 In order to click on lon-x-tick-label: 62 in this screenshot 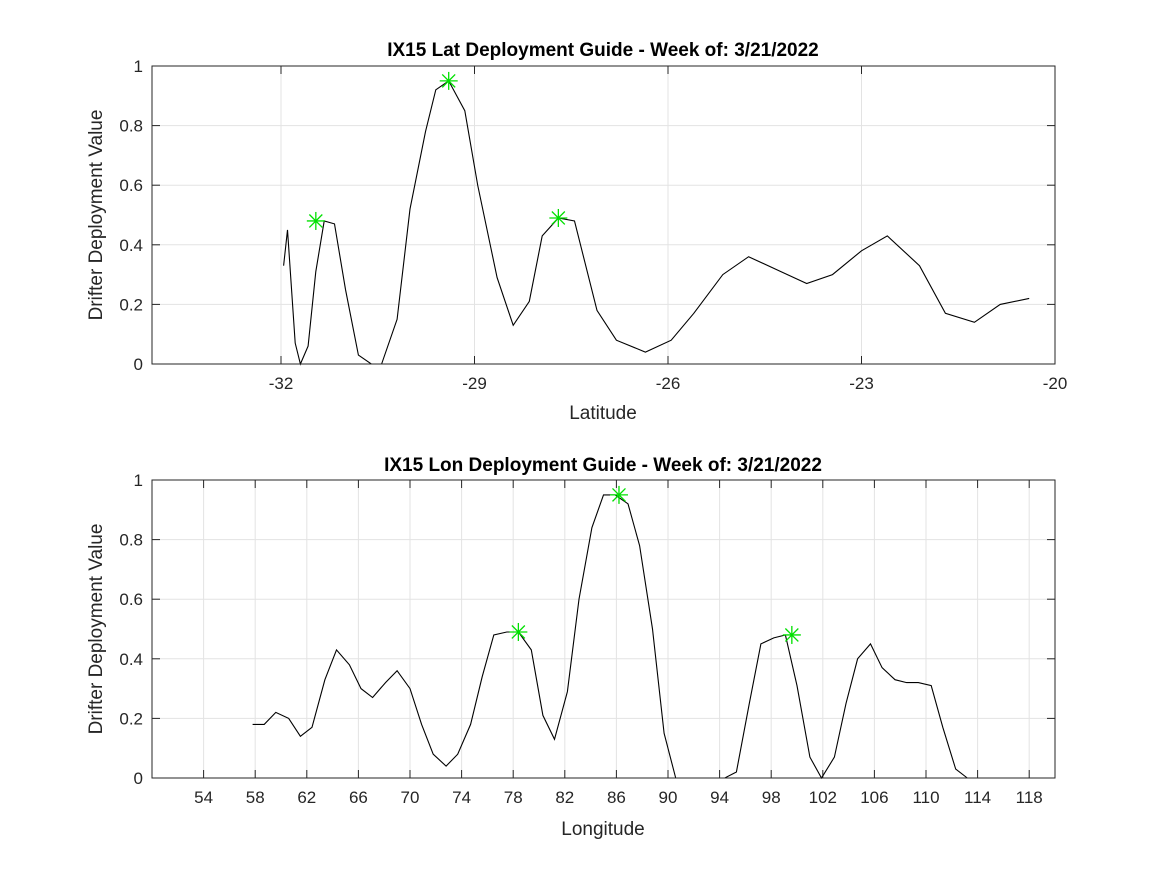, I will do `click(306, 797)`.